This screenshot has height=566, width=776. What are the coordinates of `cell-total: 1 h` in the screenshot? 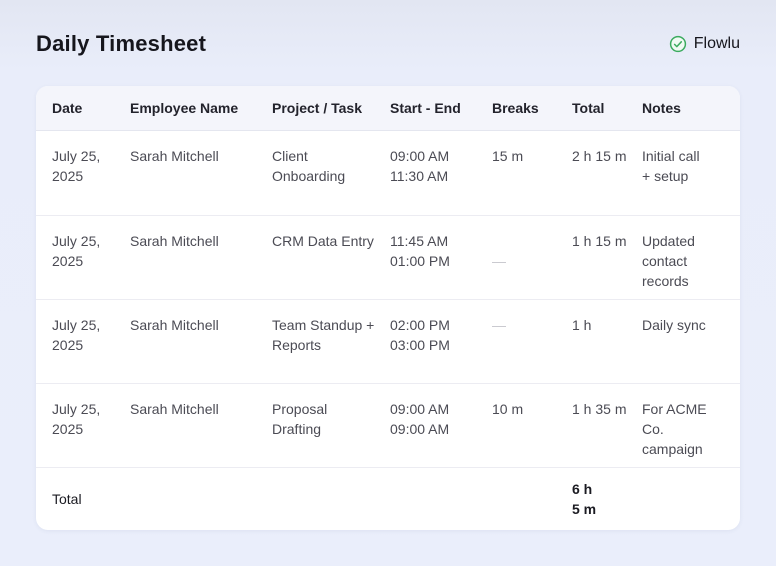 It's located at (582, 325).